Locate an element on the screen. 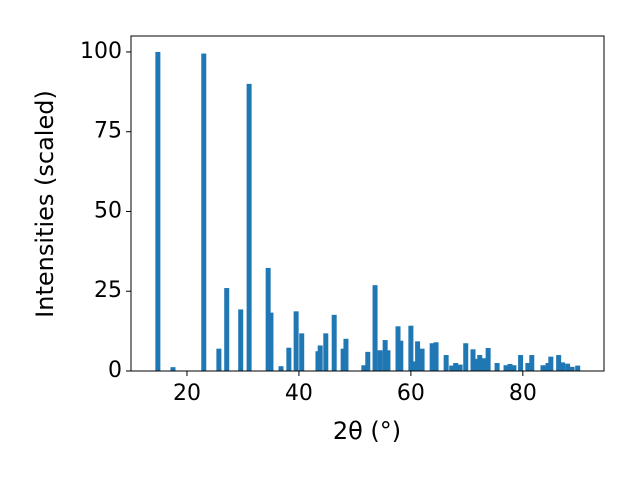 The image size is (640, 480). y-tick-label: 50 is located at coordinates (108, 210).